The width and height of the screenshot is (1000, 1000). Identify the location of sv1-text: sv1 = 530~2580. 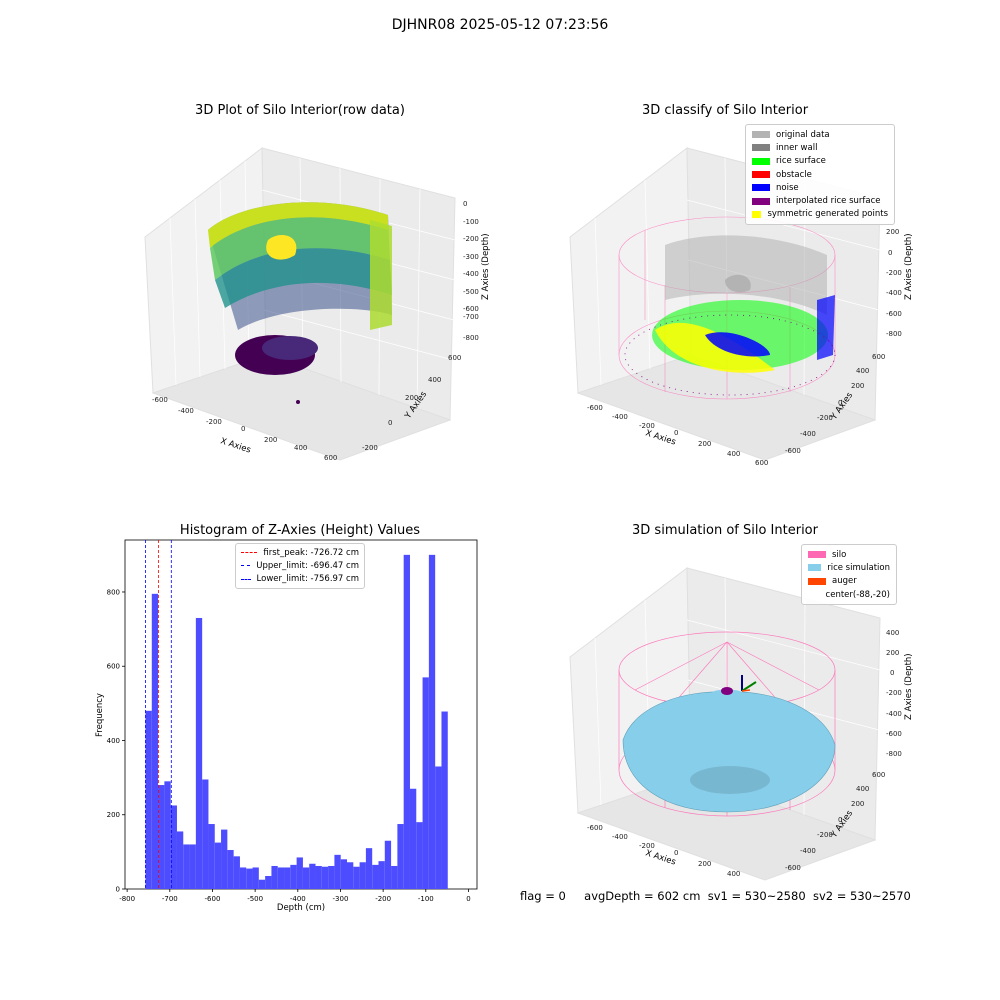
(756, 896).